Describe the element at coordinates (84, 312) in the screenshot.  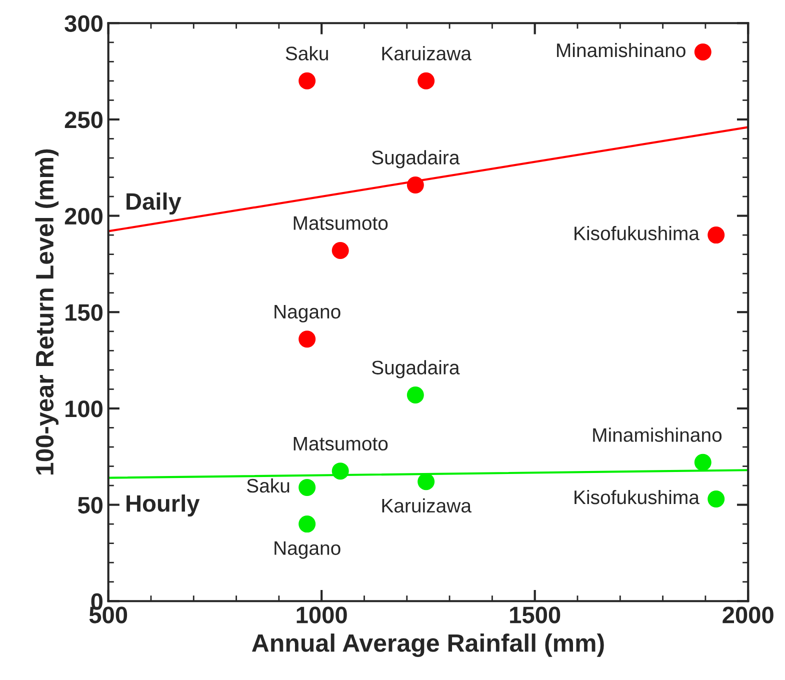
I see `y-tick-label: 150` at that location.